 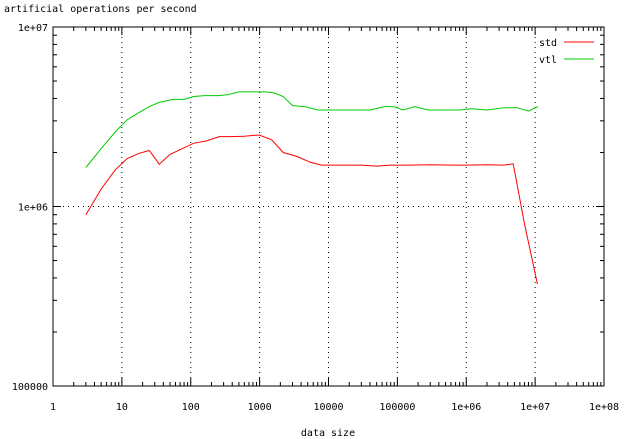 I want to click on x-tick-label: 10000, so click(x=328, y=407).